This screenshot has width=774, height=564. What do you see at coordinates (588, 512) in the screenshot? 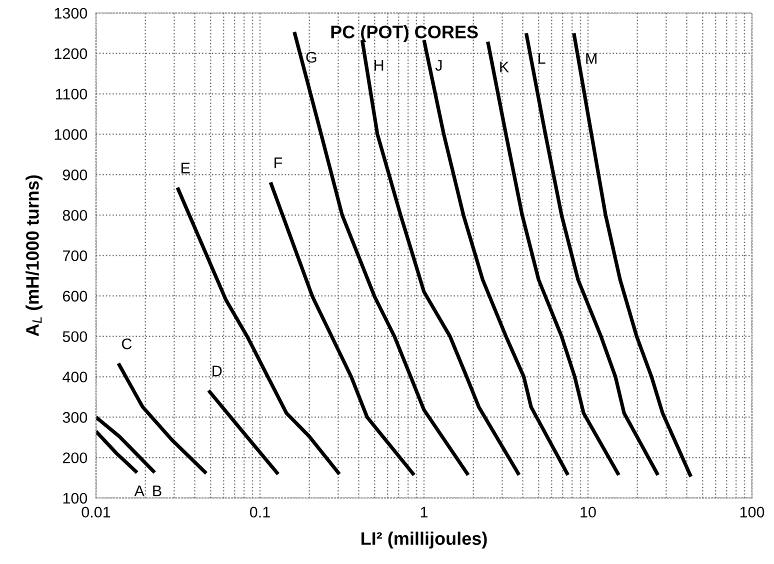
I see `x-tick-label: 10` at bounding box center [588, 512].